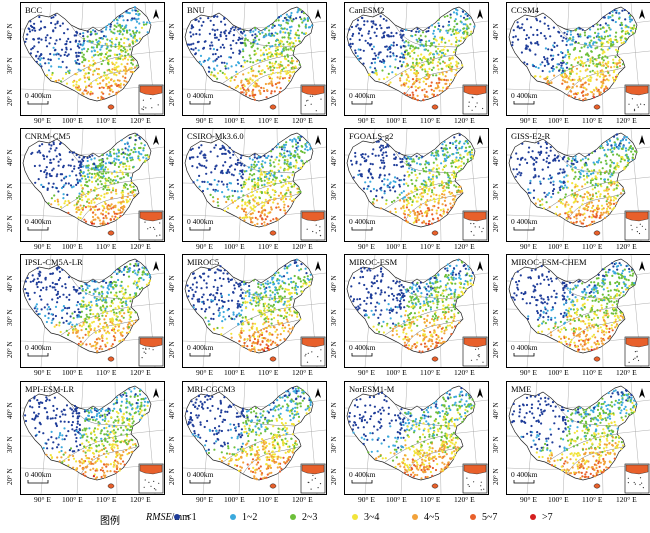  What do you see at coordinates (464, 120) in the screenshot?
I see `longitude-label: 120° E` at bounding box center [464, 120].